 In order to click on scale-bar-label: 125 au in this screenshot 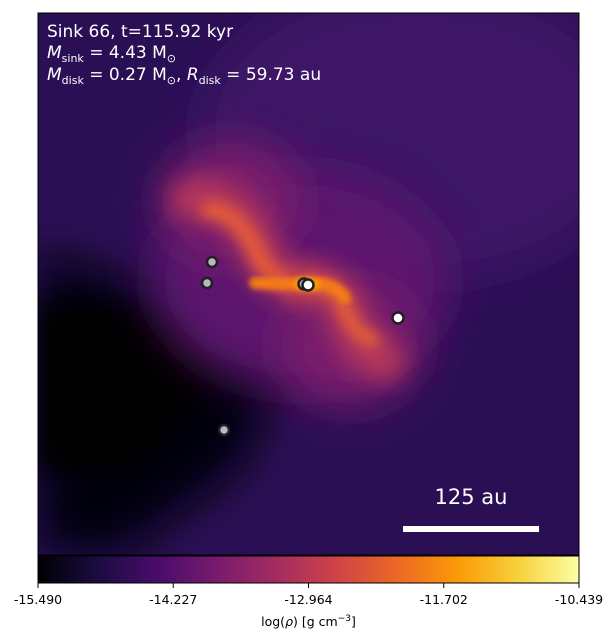, I will do `click(471, 497)`.